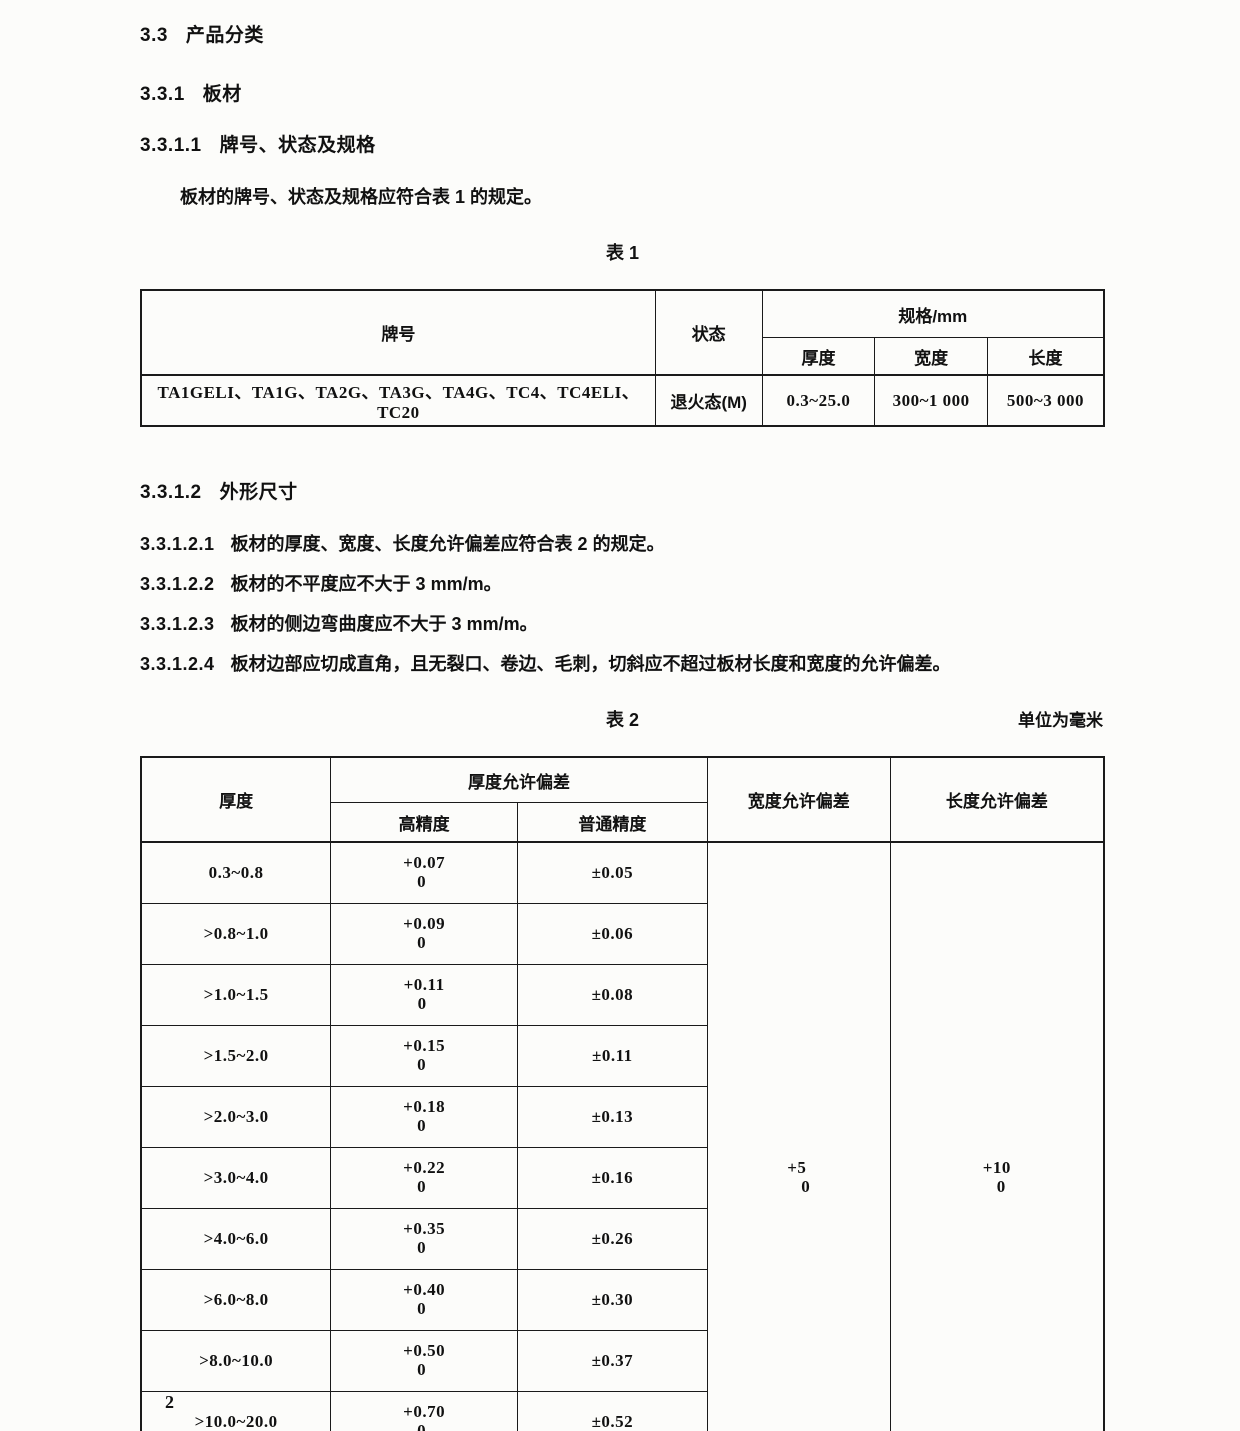  I want to click on table2-header-thickness: 厚度, so click(236, 799).